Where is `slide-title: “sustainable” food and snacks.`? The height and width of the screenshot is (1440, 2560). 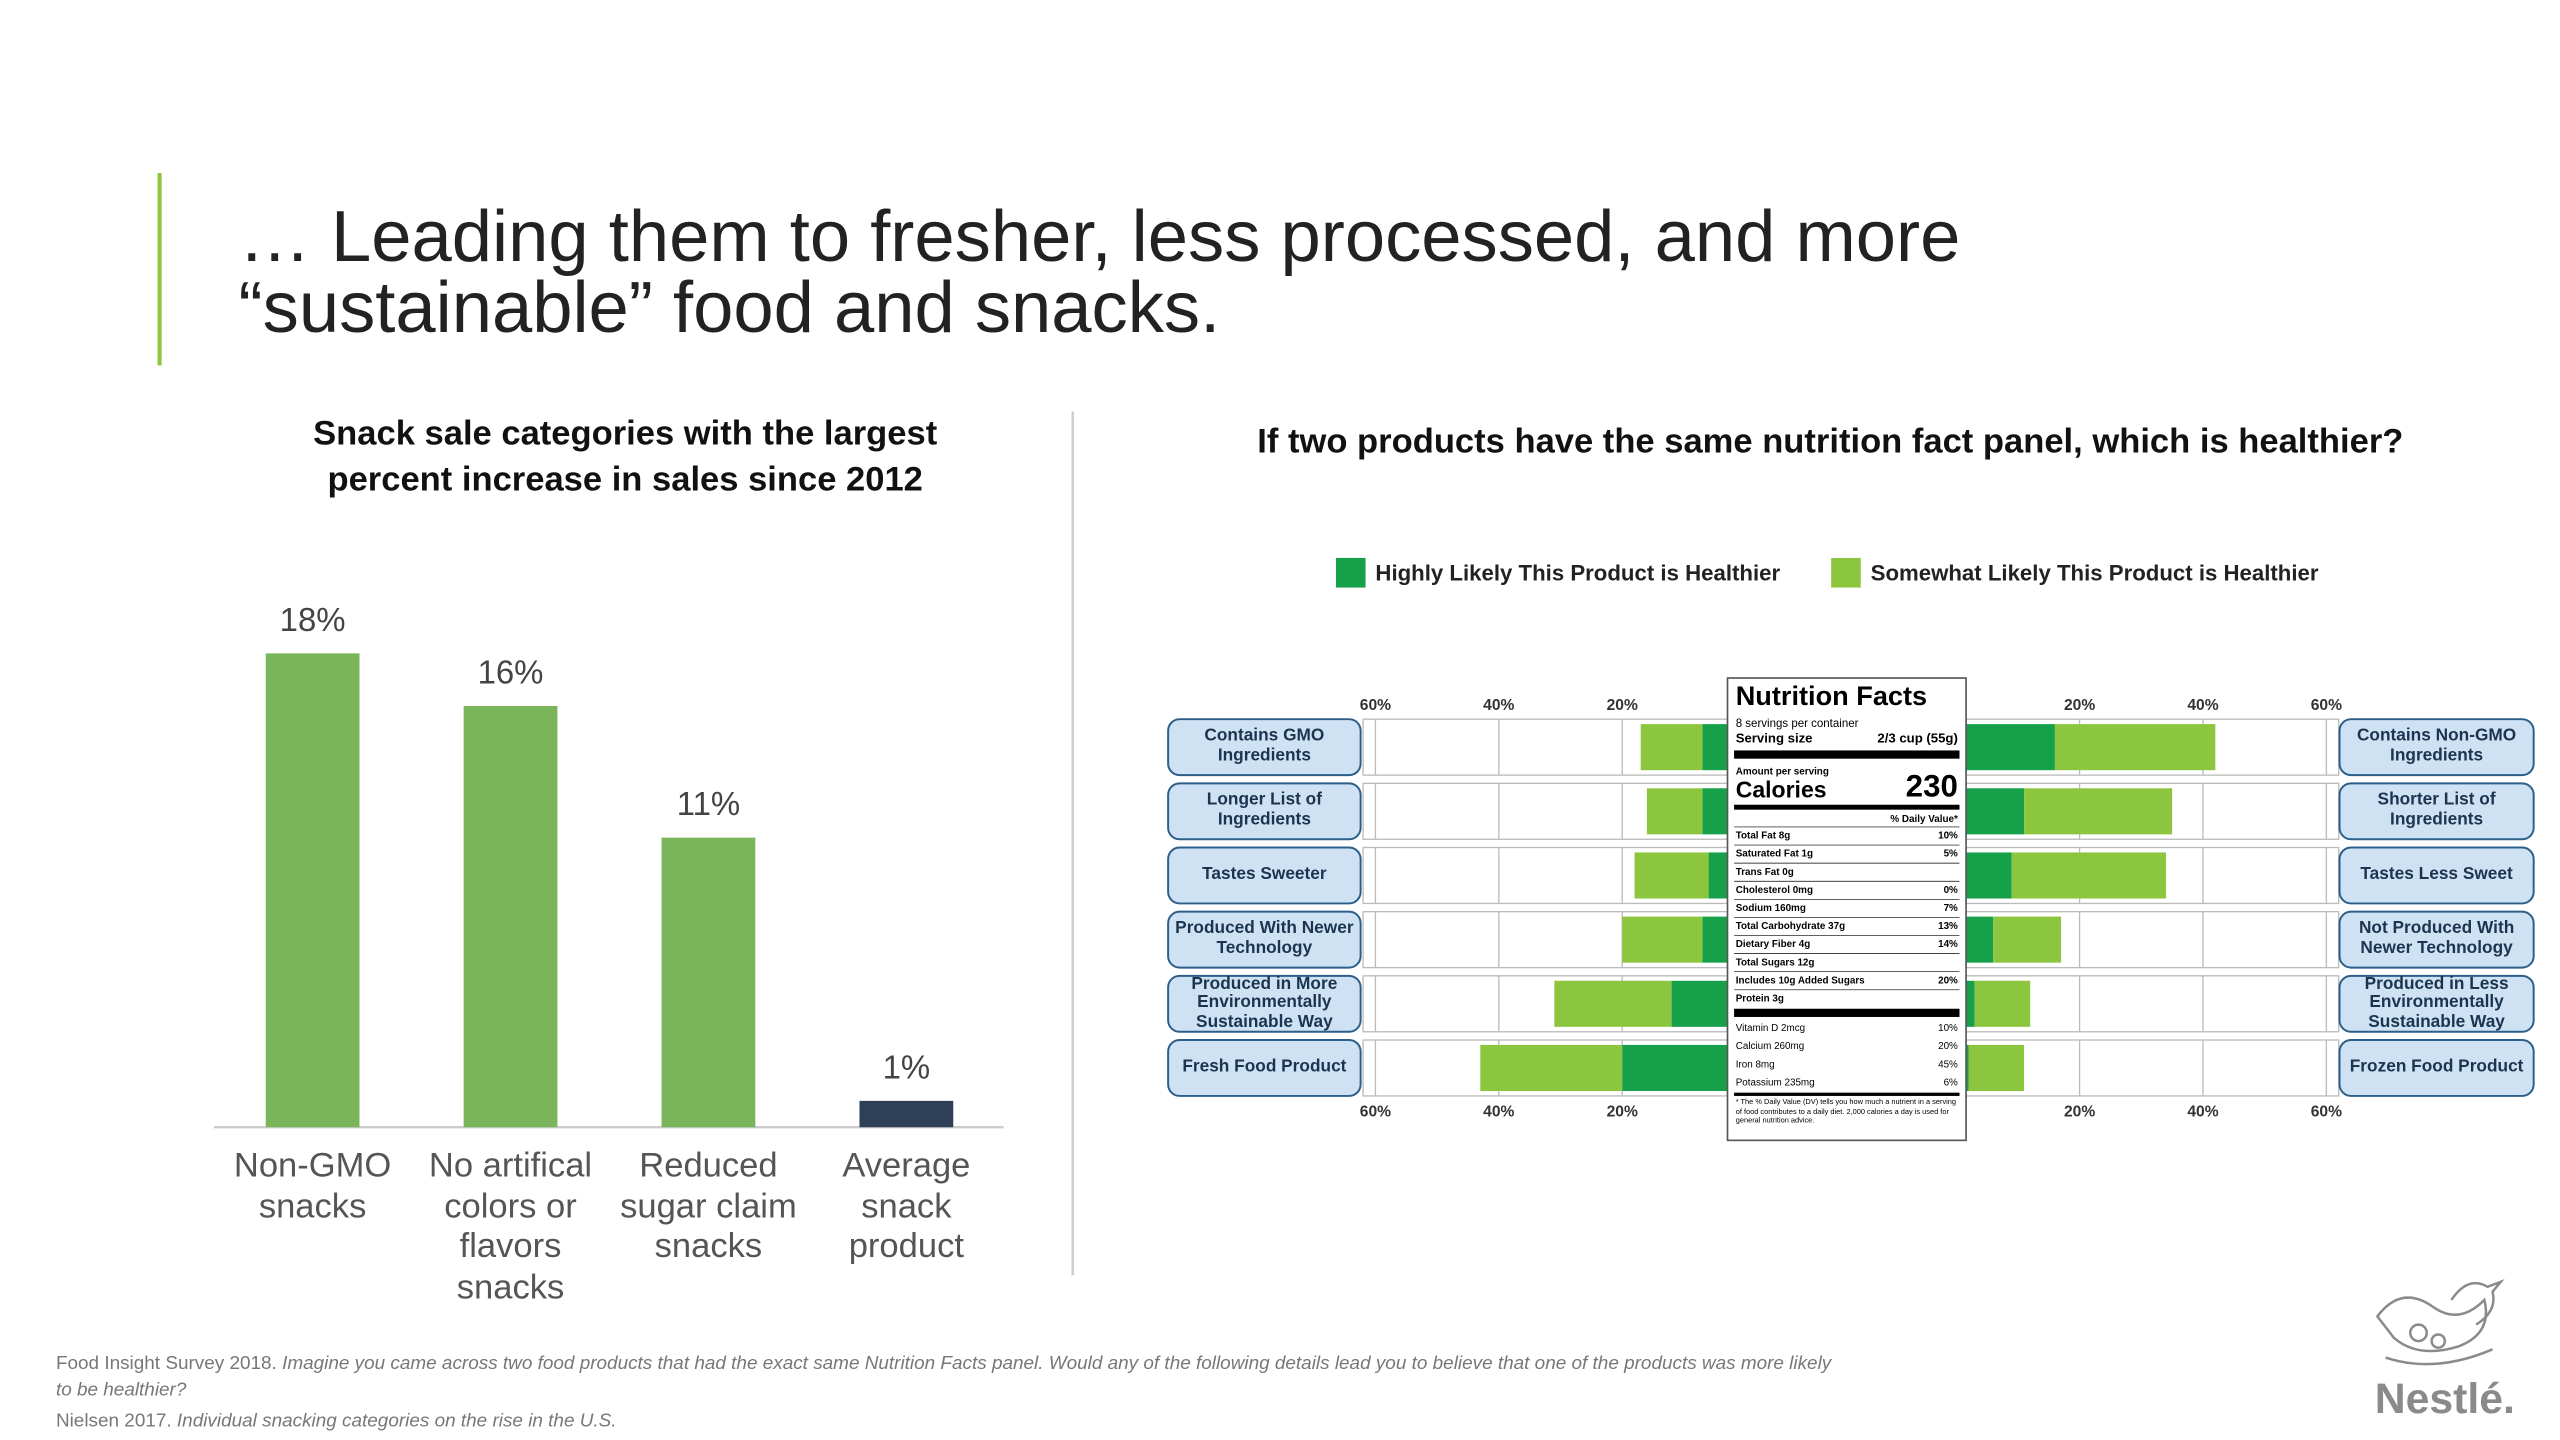
slide-title: “sustainable” food and snacks. is located at coordinates (730, 307).